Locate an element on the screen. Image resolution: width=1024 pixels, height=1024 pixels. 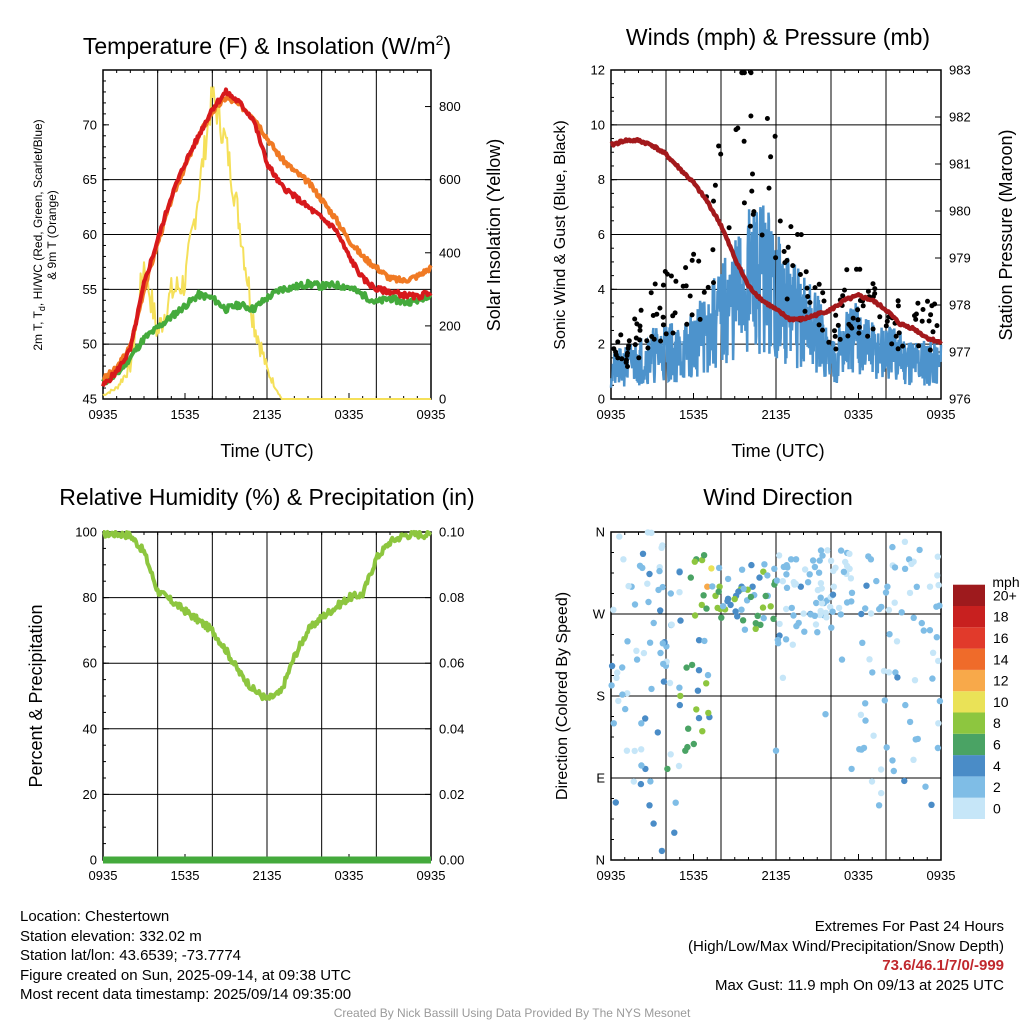
dir-ytick-label: S is located at coordinates (600, 696).